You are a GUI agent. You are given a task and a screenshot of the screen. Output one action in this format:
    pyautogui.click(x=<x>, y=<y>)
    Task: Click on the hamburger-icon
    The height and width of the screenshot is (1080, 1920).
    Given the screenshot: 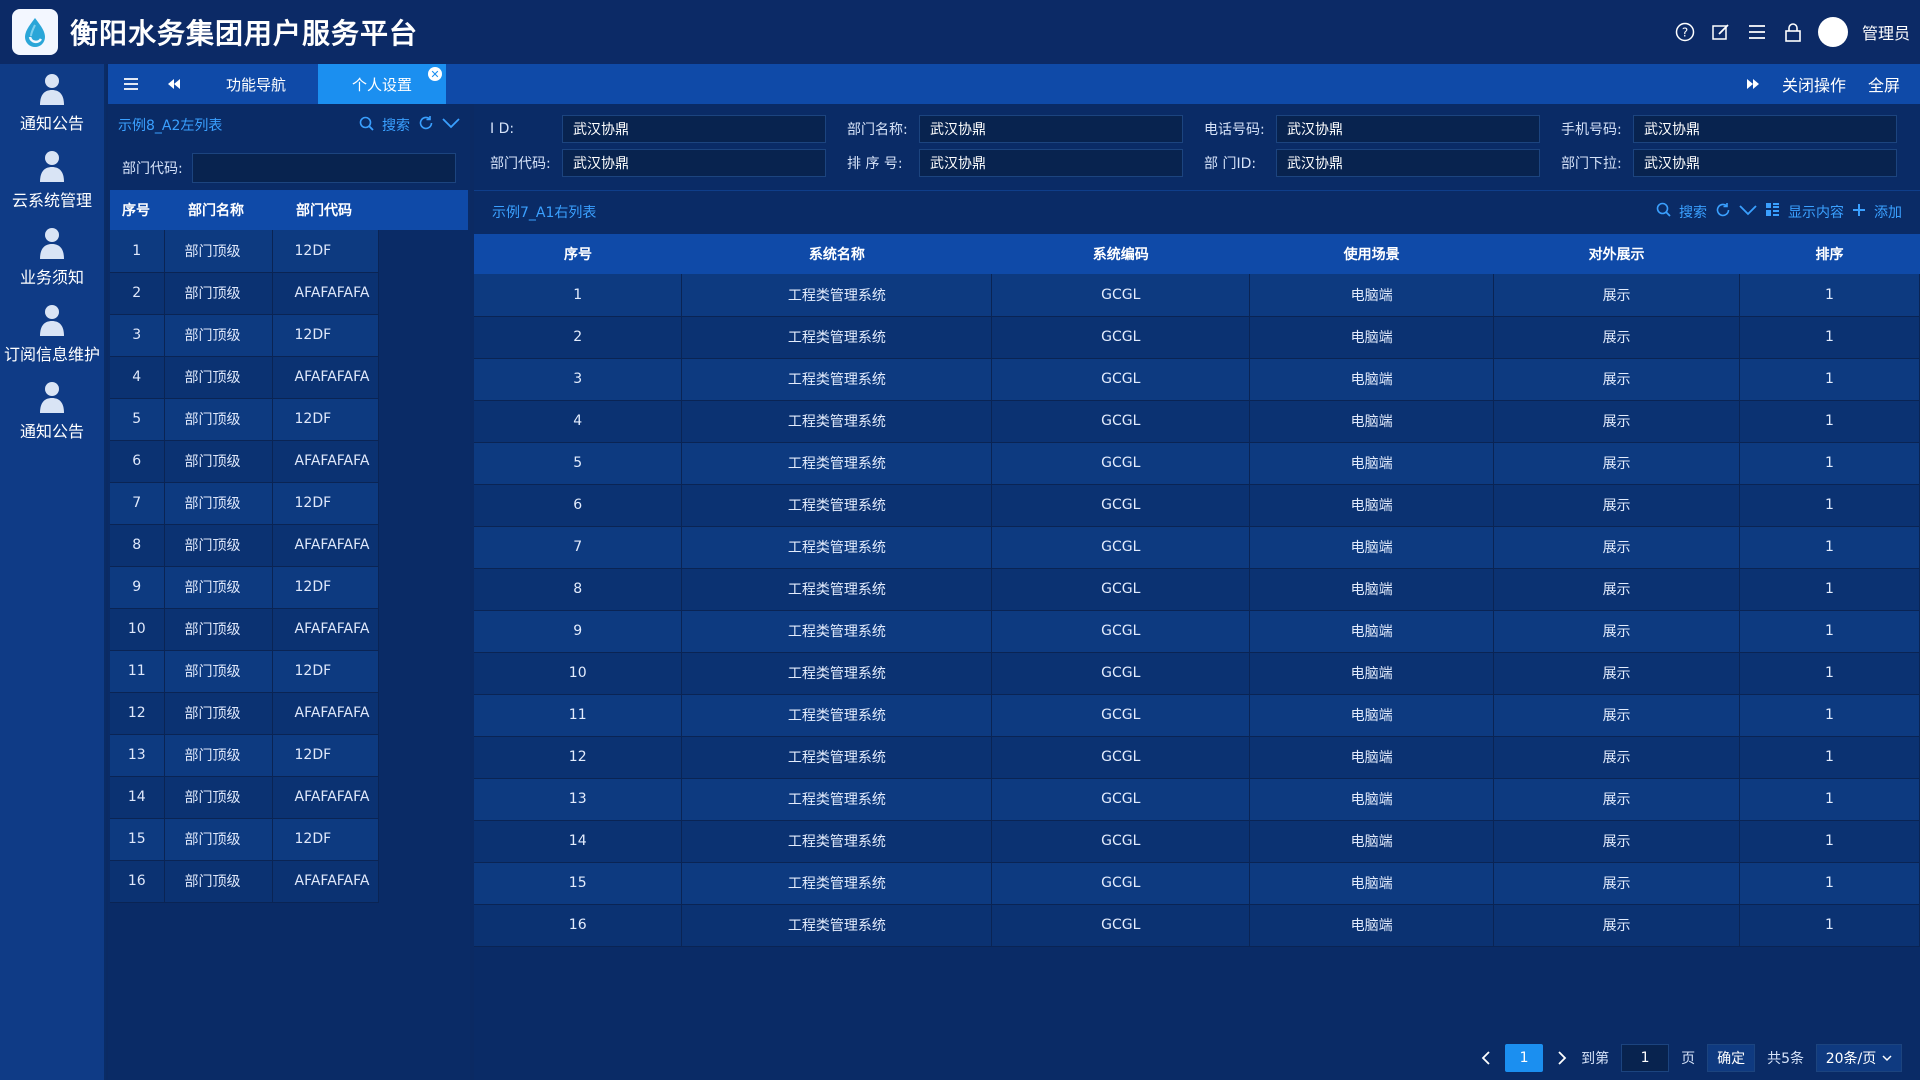 What is the action you would take?
    pyautogui.click(x=131, y=84)
    